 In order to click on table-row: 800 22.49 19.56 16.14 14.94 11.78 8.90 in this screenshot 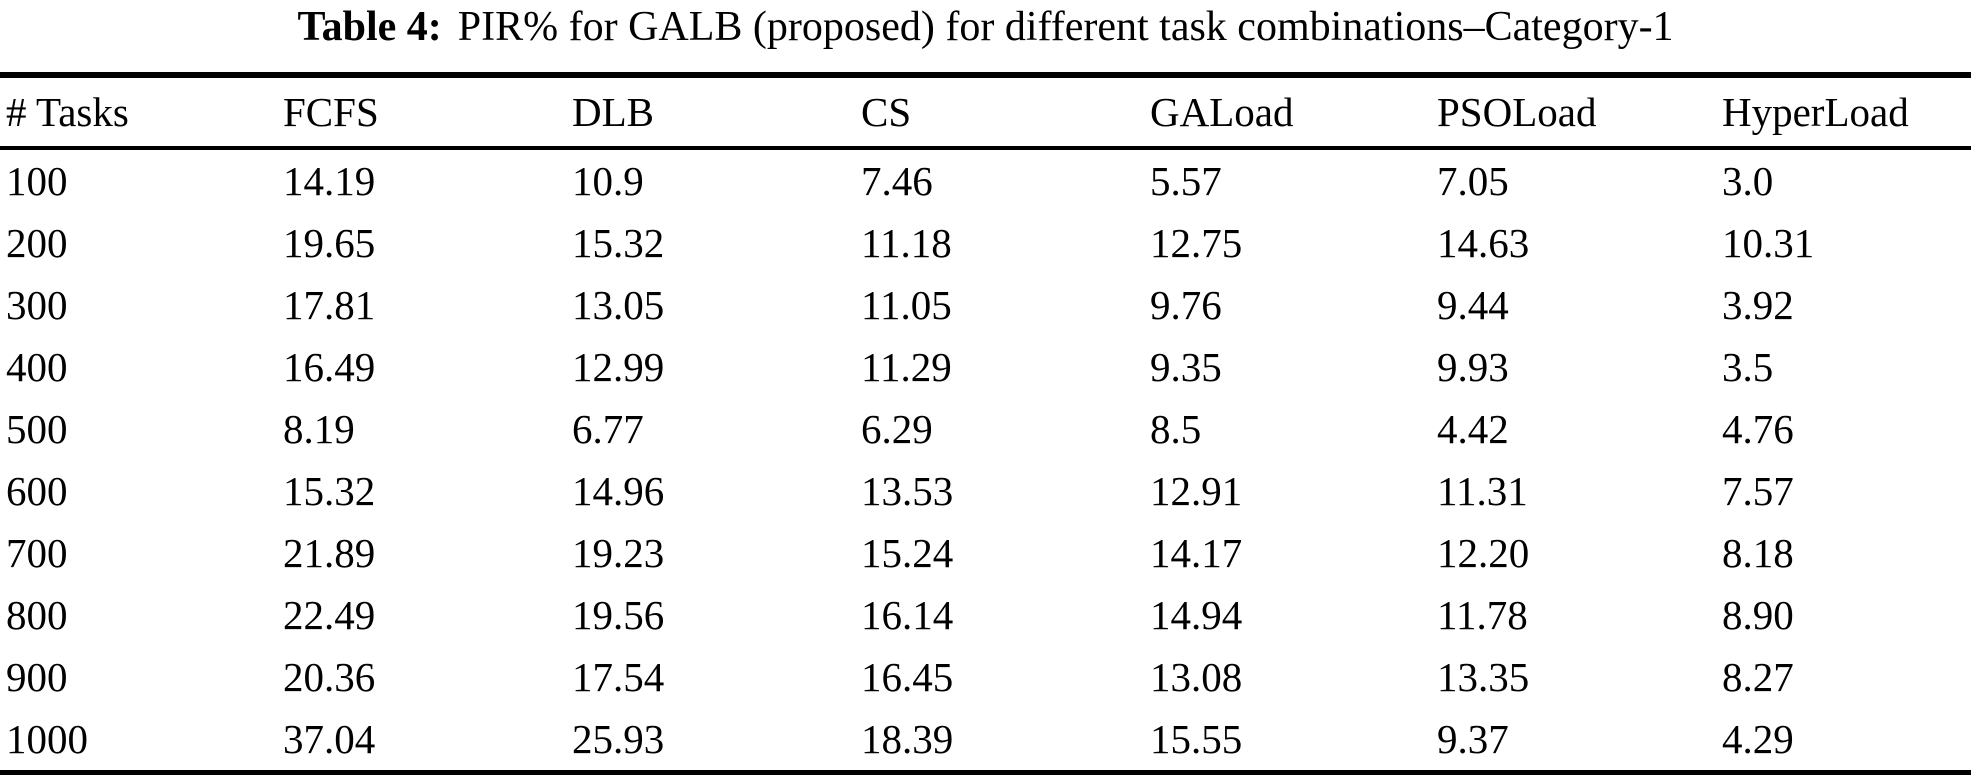, I will do `click(985, 615)`.